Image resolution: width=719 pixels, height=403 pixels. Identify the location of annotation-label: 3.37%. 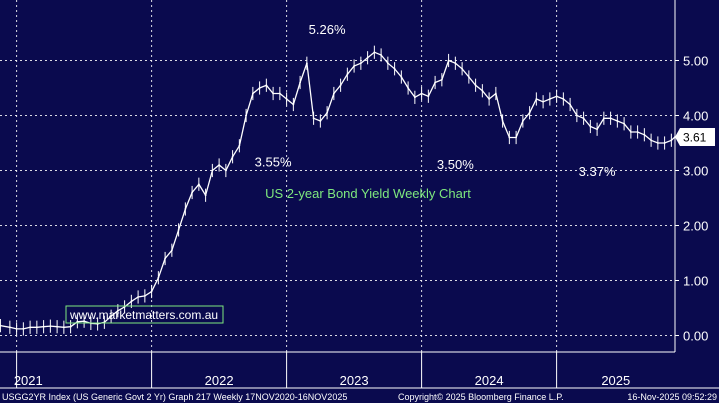
(597, 171).